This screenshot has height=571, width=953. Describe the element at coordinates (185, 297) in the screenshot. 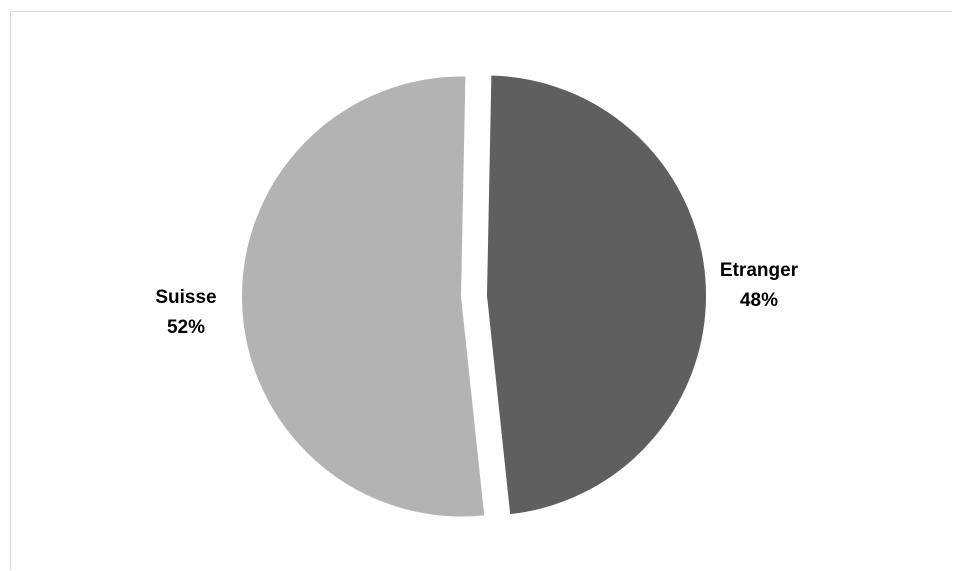

I see `slice-label-suisse-name: Suisse` at that location.